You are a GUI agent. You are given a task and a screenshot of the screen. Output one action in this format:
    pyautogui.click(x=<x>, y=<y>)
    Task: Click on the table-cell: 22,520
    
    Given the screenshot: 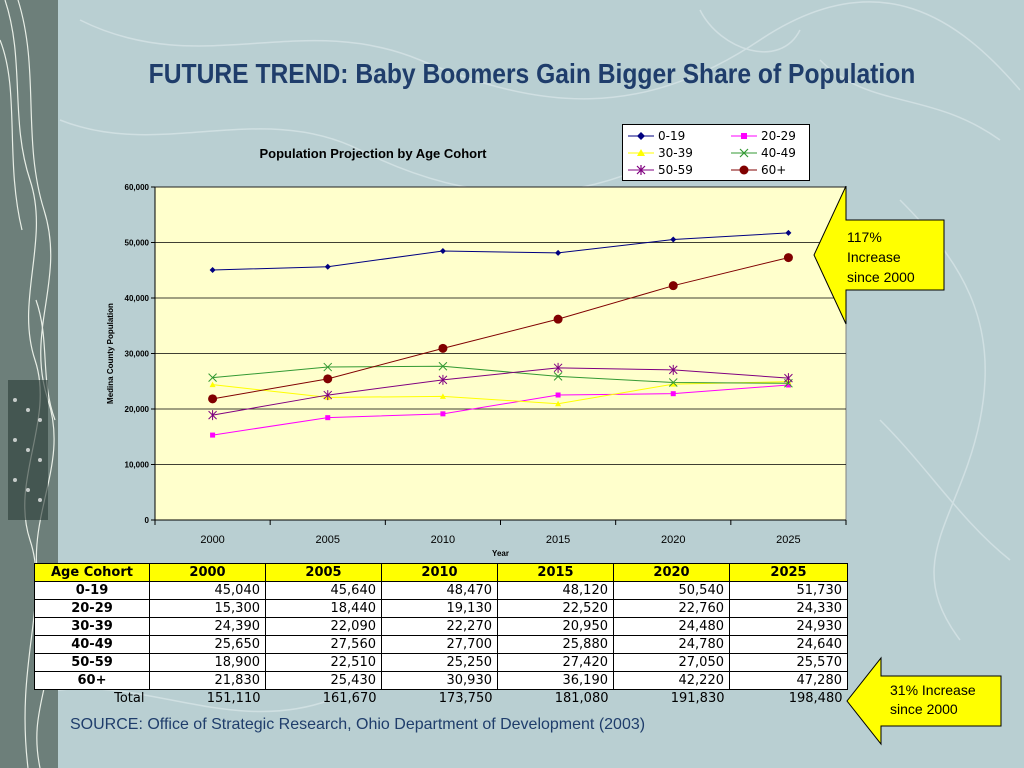 What is the action you would take?
    pyautogui.click(x=555, y=608)
    